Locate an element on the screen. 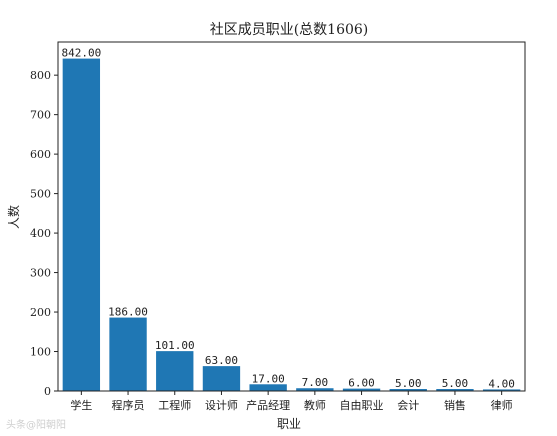  bar-value-label: 17.00 is located at coordinates (268, 378).